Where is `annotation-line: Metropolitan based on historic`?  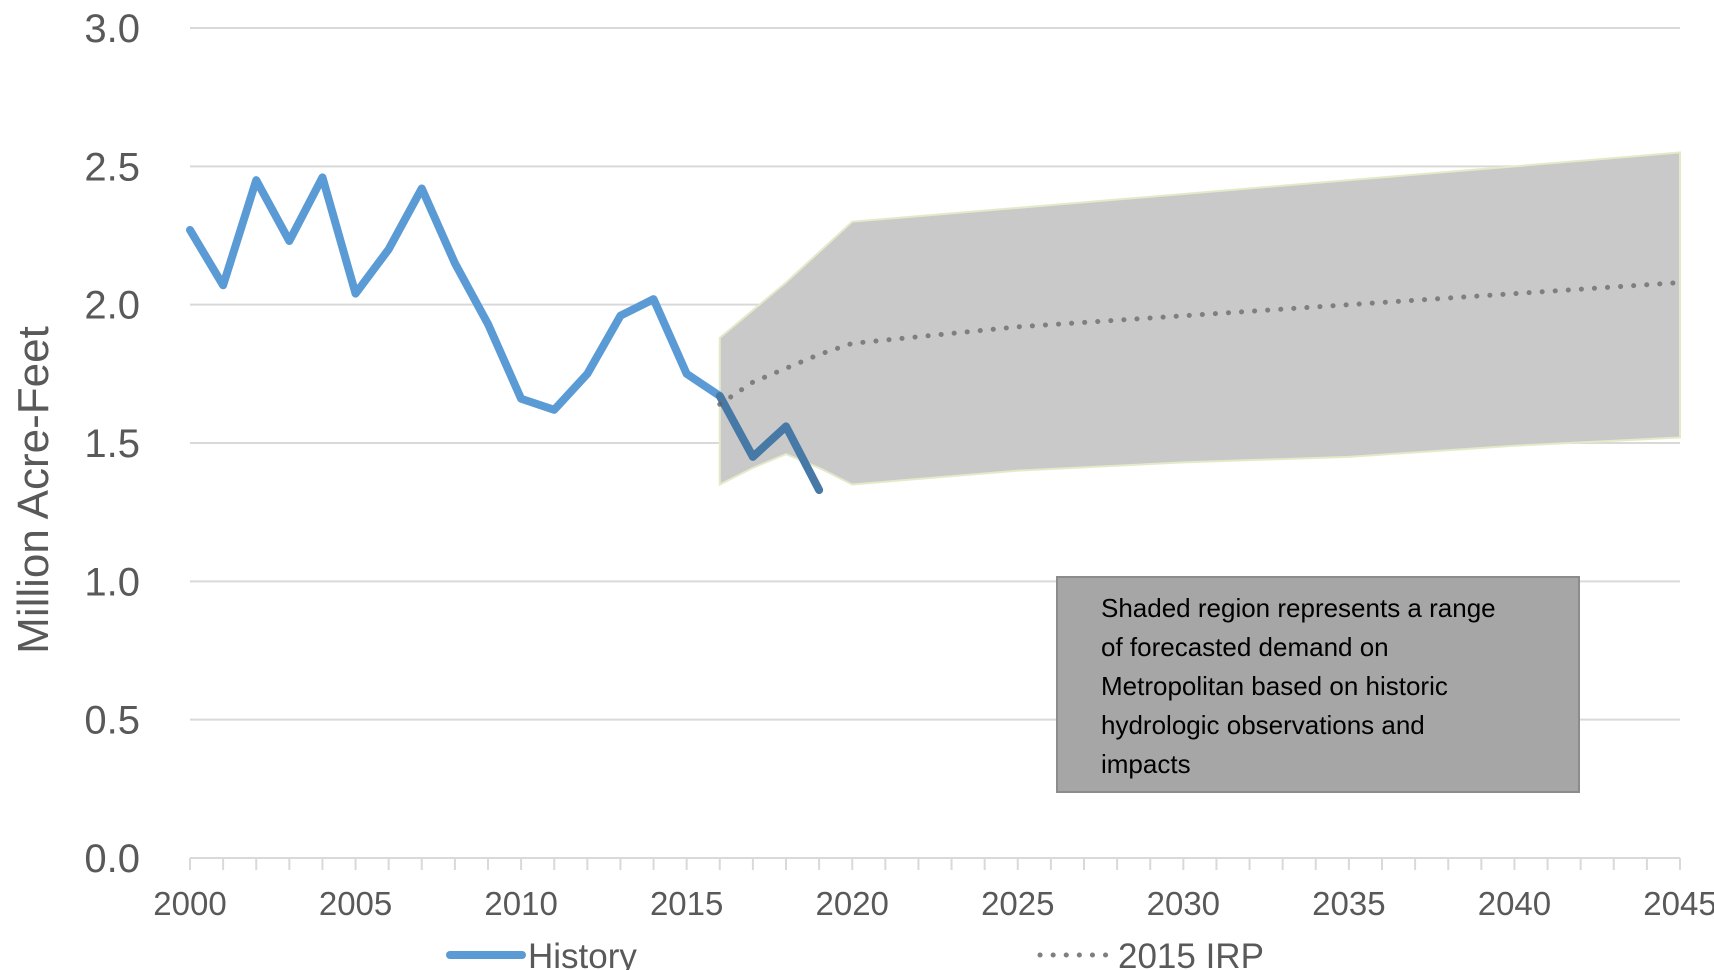
annotation-line: Metropolitan based on historic is located at coordinates (1274, 686).